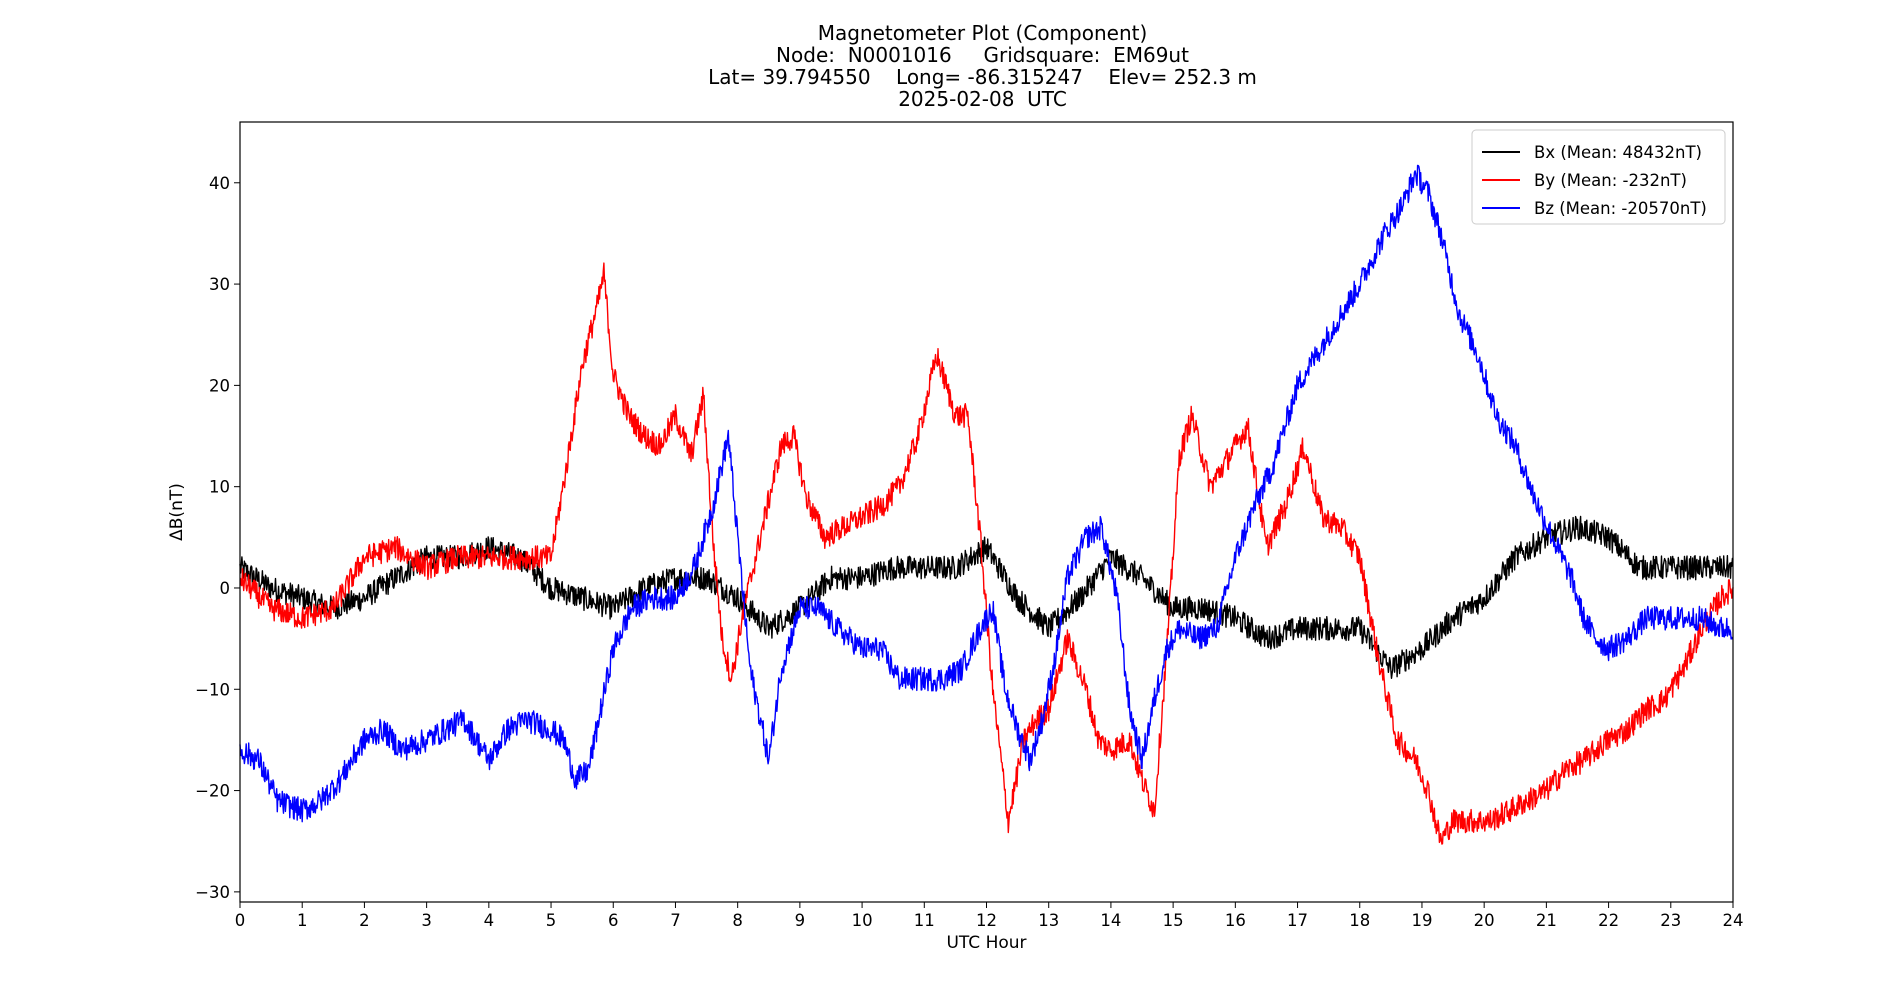 The height and width of the screenshot is (1000, 1900). Describe the element at coordinates (800, 920) in the screenshot. I see `x-tick-label: 9` at that location.